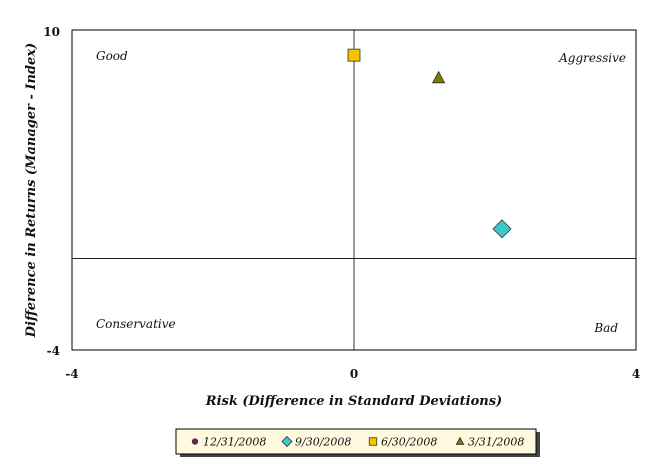 The image size is (658, 464). I want to click on legend-box, so click(356, 441).